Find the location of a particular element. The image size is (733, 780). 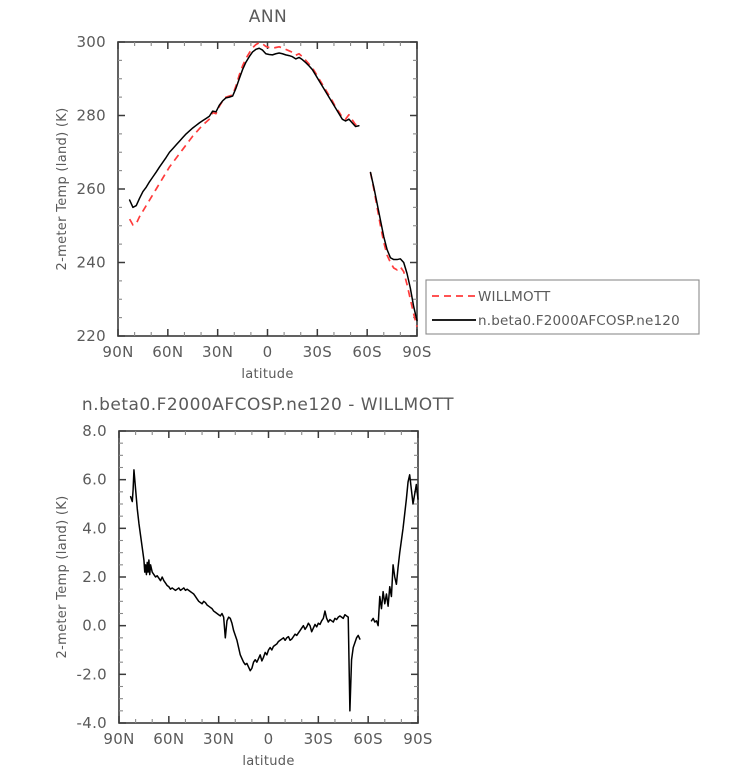

y-tick-label: 4.0 is located at coordinates (94, 528).